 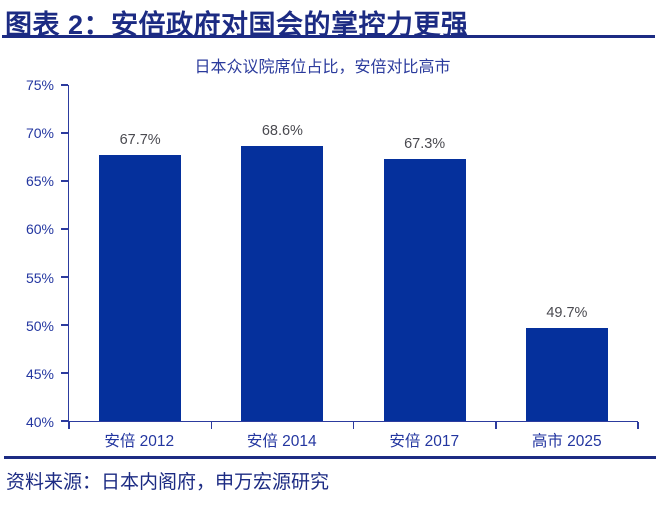 What do you see at coordinates (425, 143) in the screenshot?
I see `bar-value-label: 67.3%` at bounding box center [425, 143].